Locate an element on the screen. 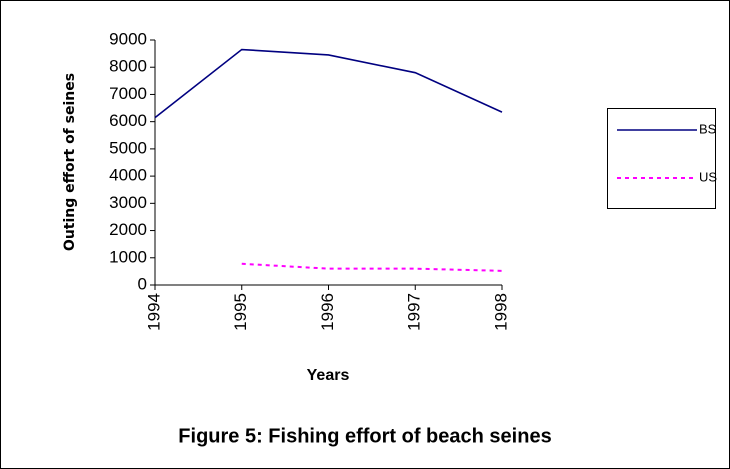  y-tick-label: 2000 is located at coordinates (128, 229).